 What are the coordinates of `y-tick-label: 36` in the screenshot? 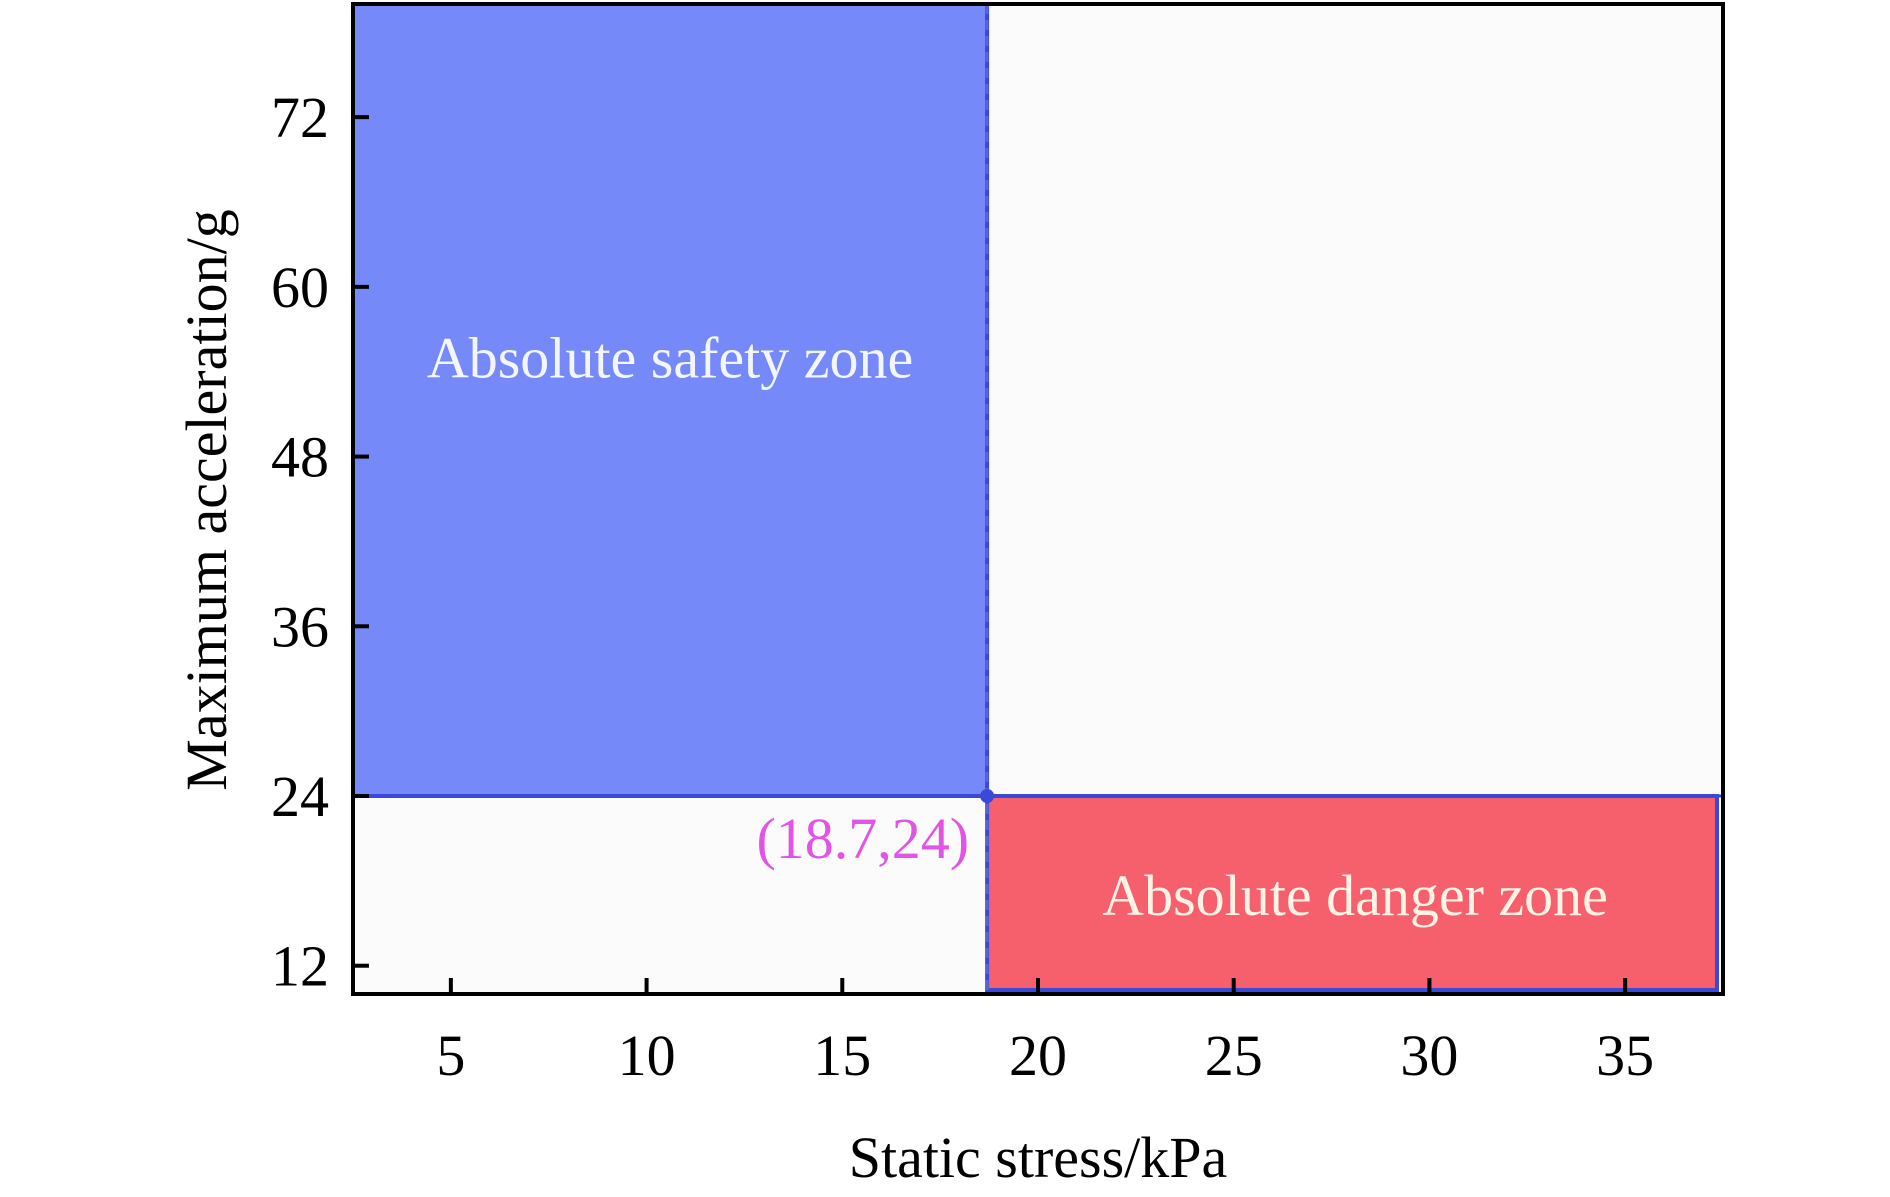 It's located at (300, 626).